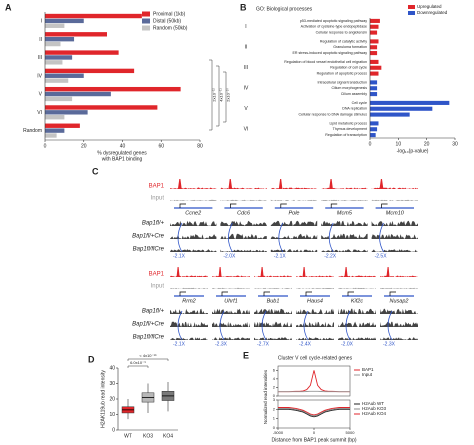 The width and height of the screenshot is (474, 445). I want to click on y-tick-label: 6, so click(274, 369).